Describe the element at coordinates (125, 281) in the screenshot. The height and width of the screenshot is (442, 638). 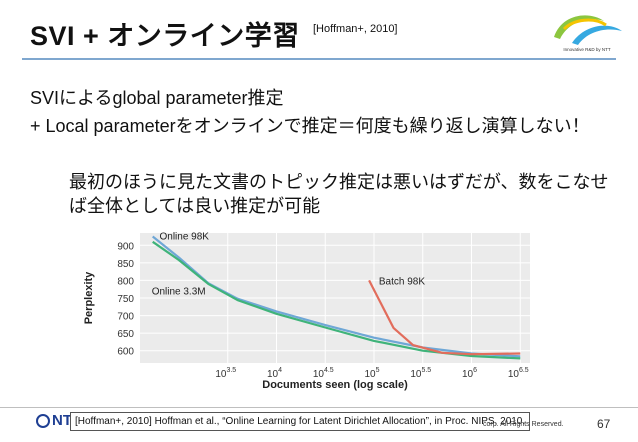
I see `y-tick-label: 800` at that location.